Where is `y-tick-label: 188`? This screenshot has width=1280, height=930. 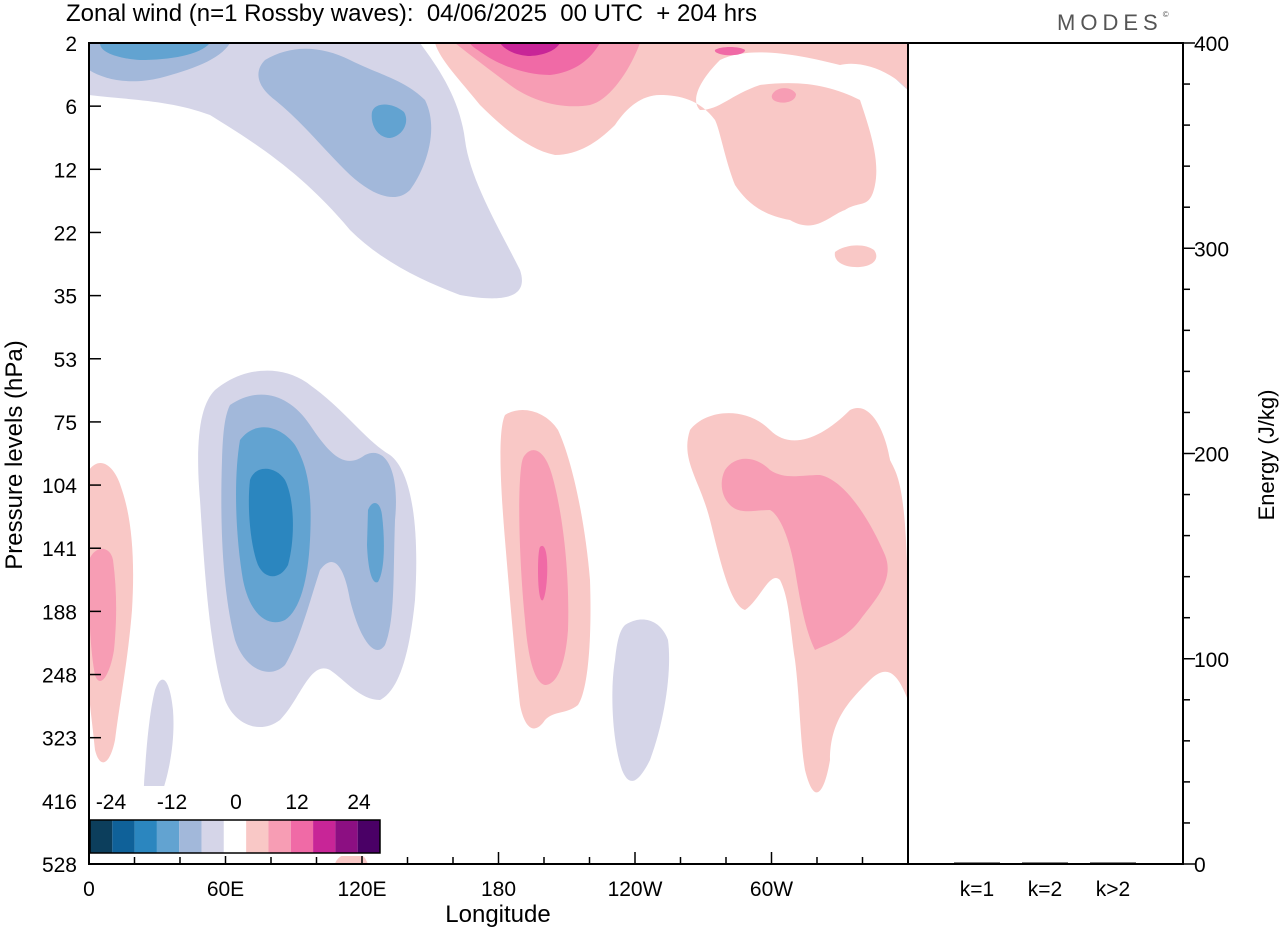
y-tick-label: 188 is located at coordinates (59, 612).